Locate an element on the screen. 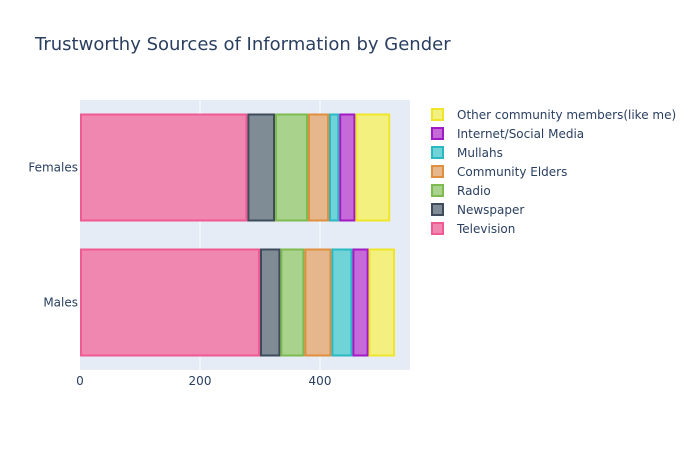  bar-other-community-members-like-me-females is located at coordinates (373, 167).